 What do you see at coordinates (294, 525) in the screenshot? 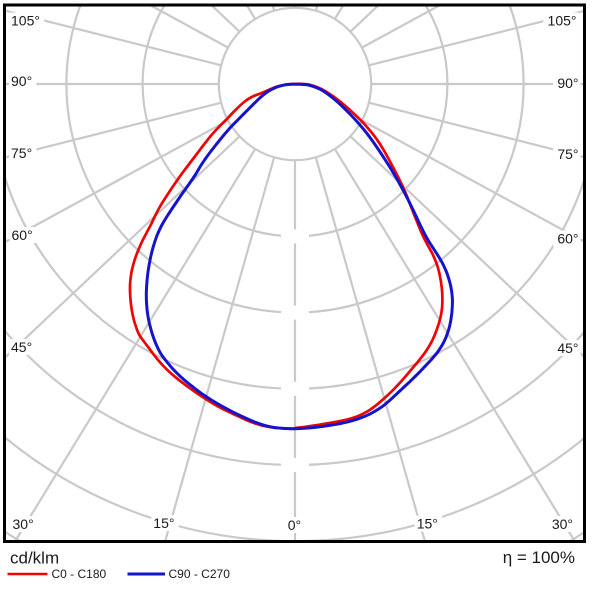
I see `svg-text: 0°` at bounding box center [294, 525].